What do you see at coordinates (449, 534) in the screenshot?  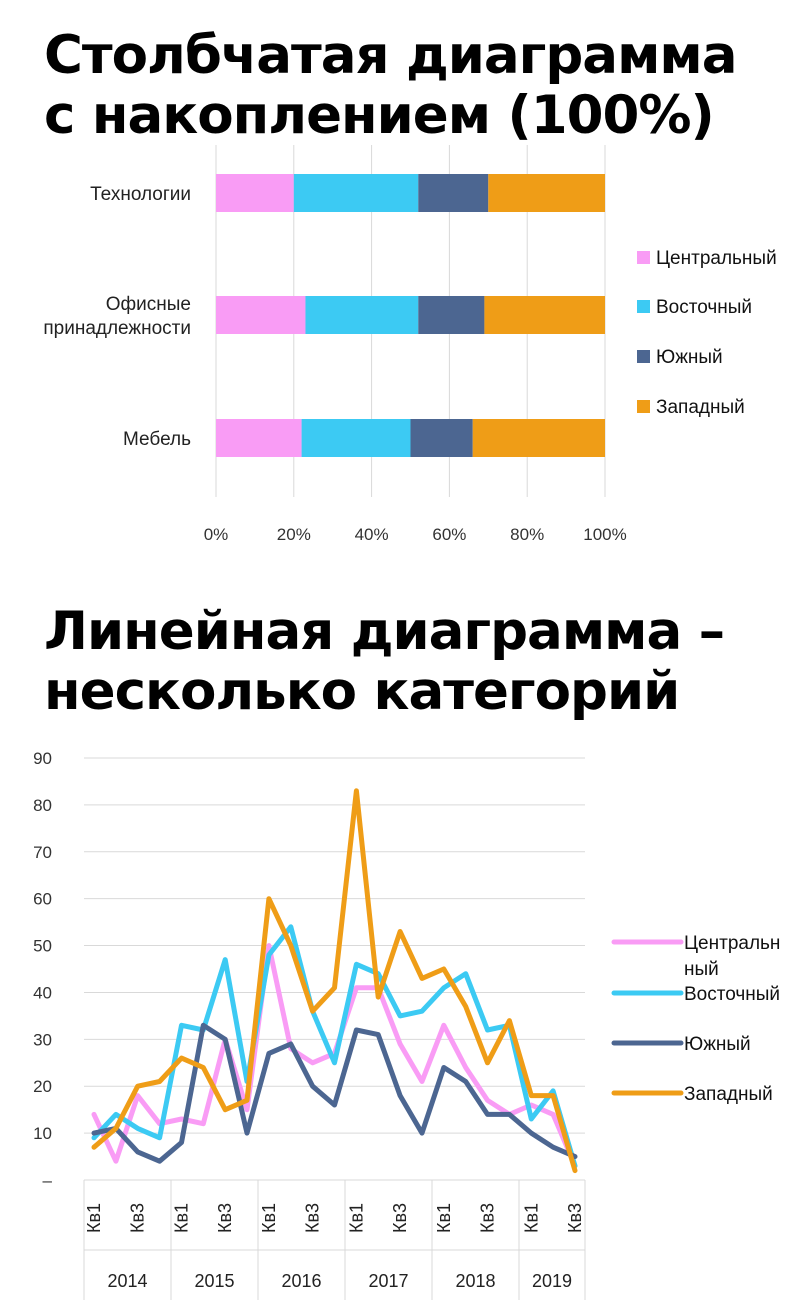 I see `bar-x-tick-label: 60%` at bounding box center [449, 534].